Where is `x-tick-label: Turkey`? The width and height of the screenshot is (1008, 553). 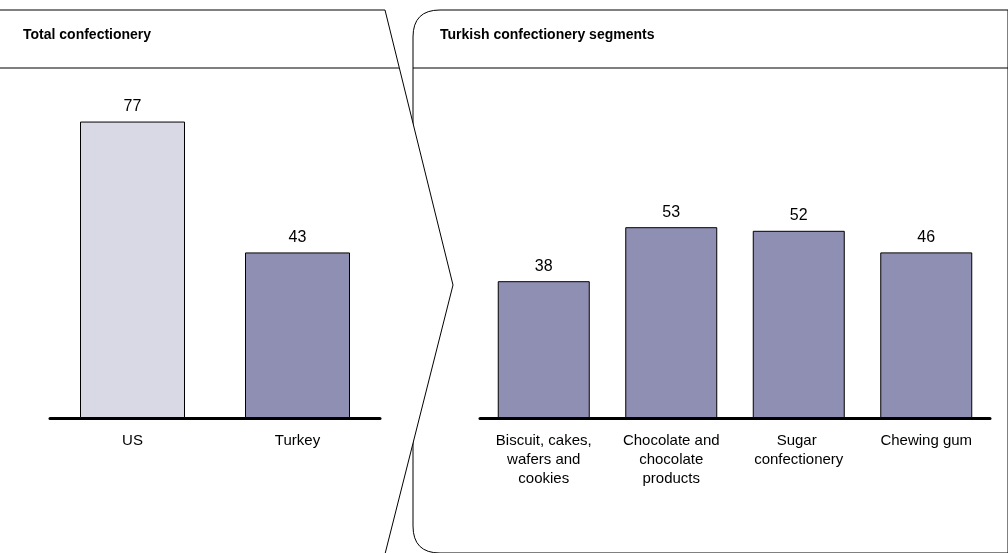
x-tick-label: Turkey is located at coordinates (297, 439).